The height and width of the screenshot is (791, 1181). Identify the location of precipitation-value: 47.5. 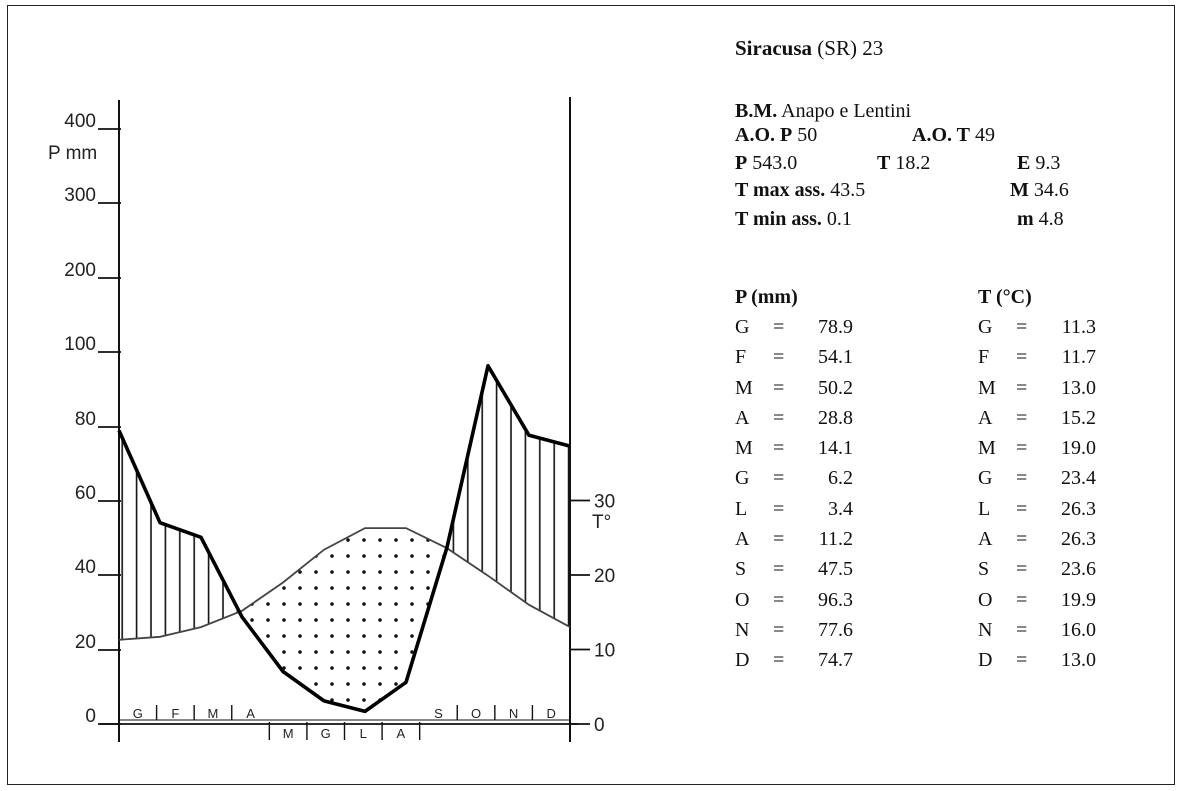
(835, 569).